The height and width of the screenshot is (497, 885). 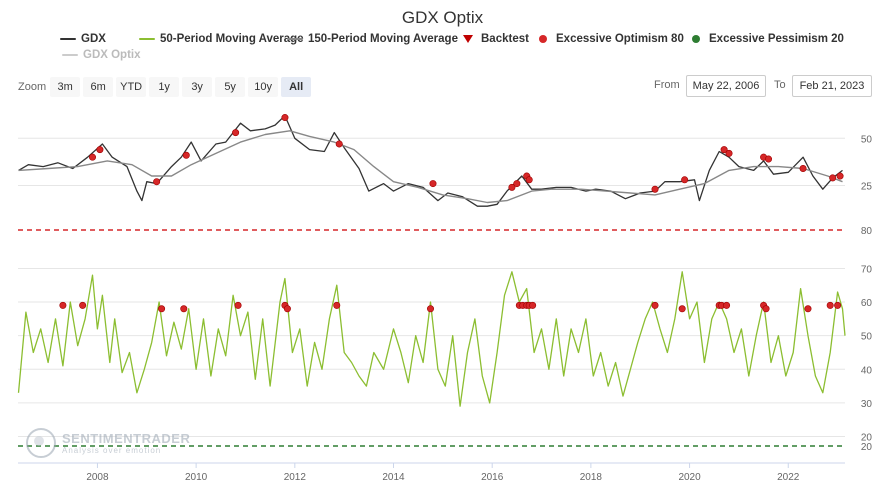 I want to click on to-label: To, so click(x=780, y=85).